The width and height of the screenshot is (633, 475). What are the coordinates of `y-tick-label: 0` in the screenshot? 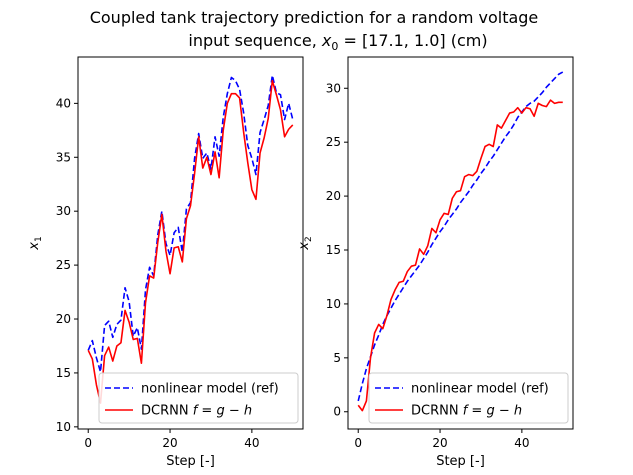 It's located at (337, 412).